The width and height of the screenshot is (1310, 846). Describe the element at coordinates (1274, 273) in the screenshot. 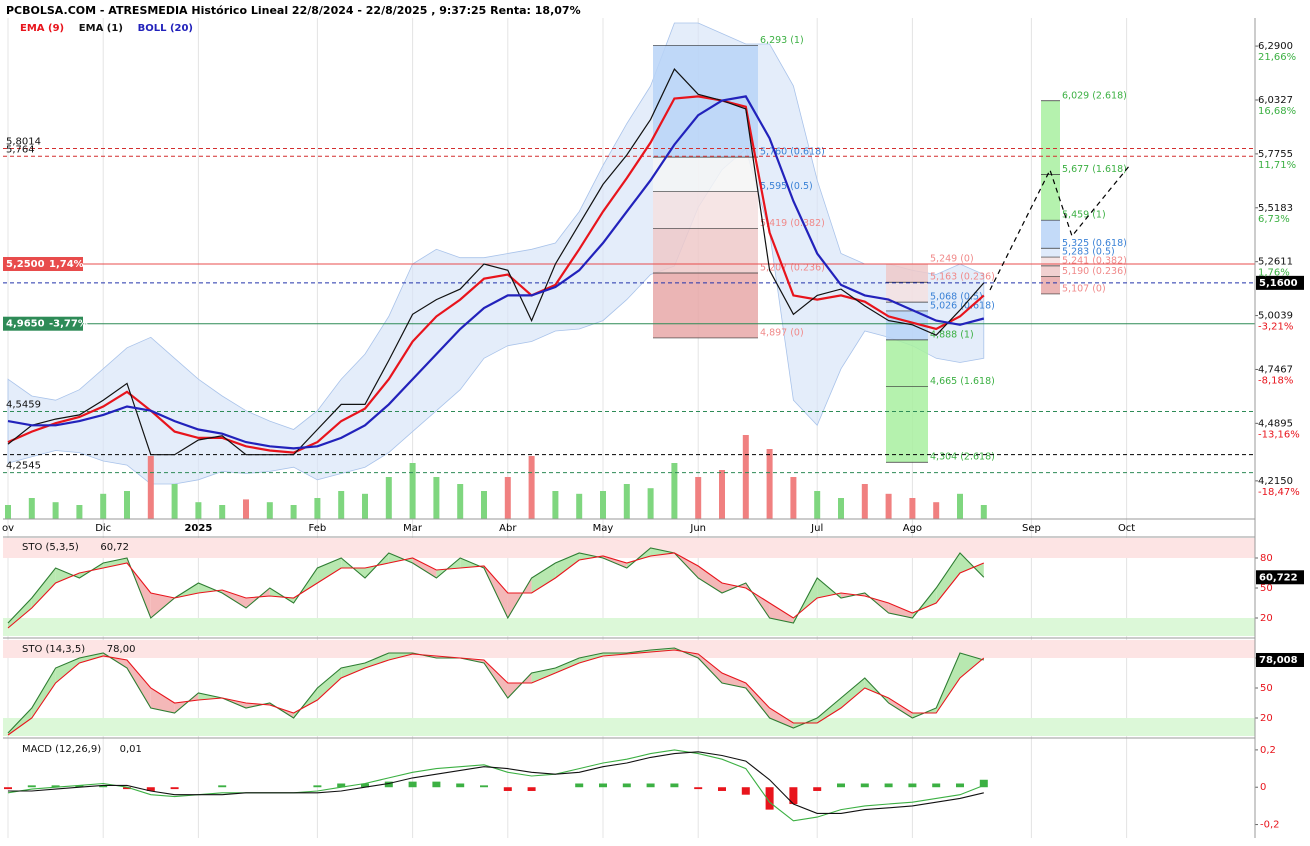

I see `y-tick-percent: 1,76%` at that location.